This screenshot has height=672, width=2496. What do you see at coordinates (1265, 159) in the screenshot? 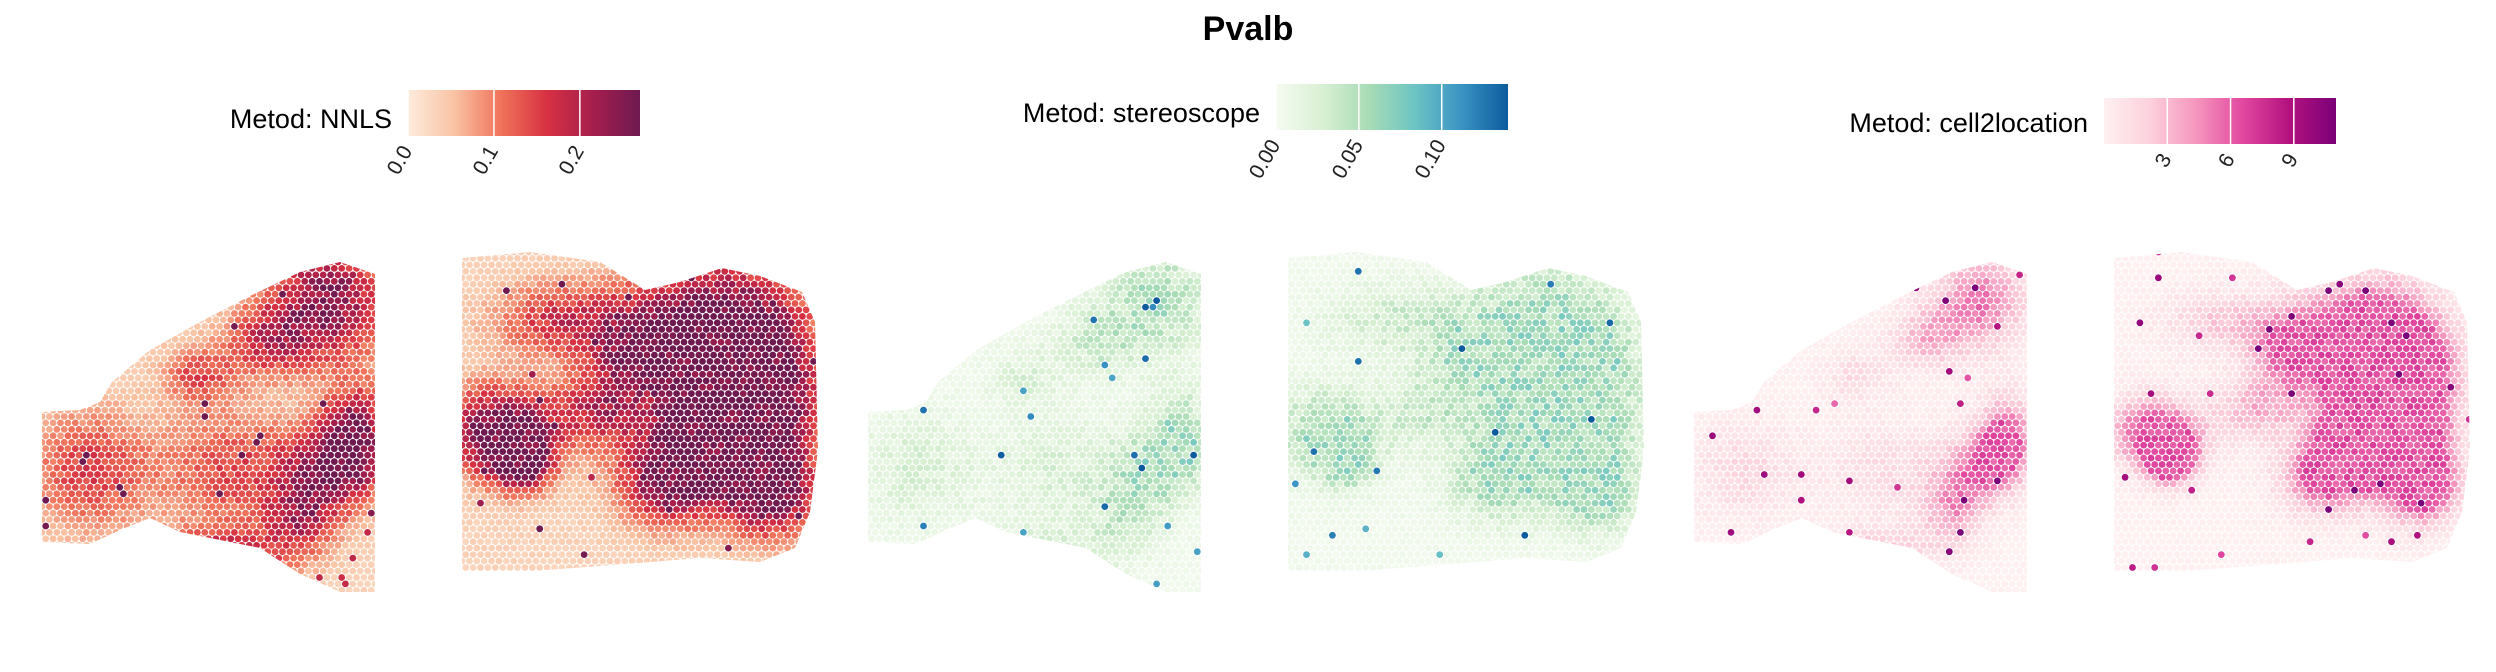
I see `colorbar-tick-label: 0.00` at bounding box center [1265, 159].